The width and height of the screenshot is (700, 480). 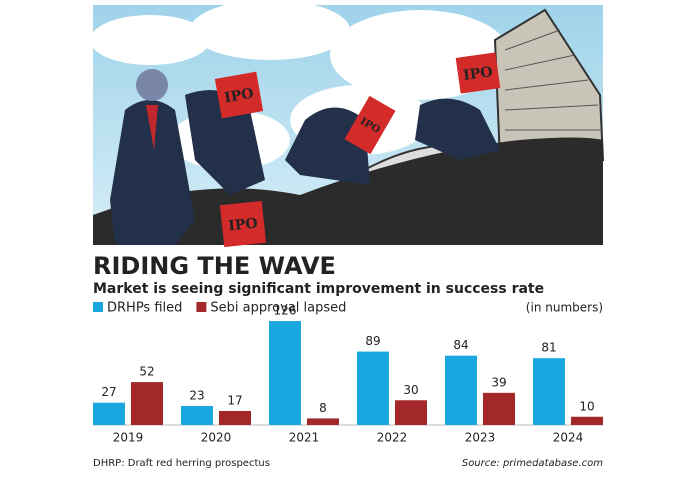 What do you see at coordinates (480, 438) in the screenshot?
I see `x-tick-label: 2023` at bounding box center [480, 438].